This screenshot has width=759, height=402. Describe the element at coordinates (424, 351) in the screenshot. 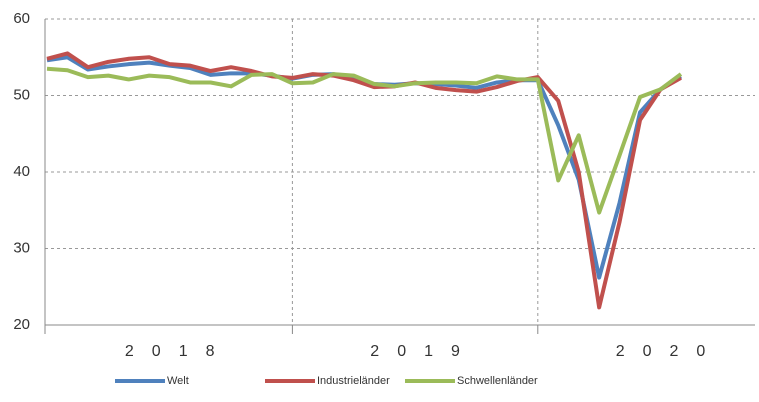

I see `year-label: 2019` at that location.